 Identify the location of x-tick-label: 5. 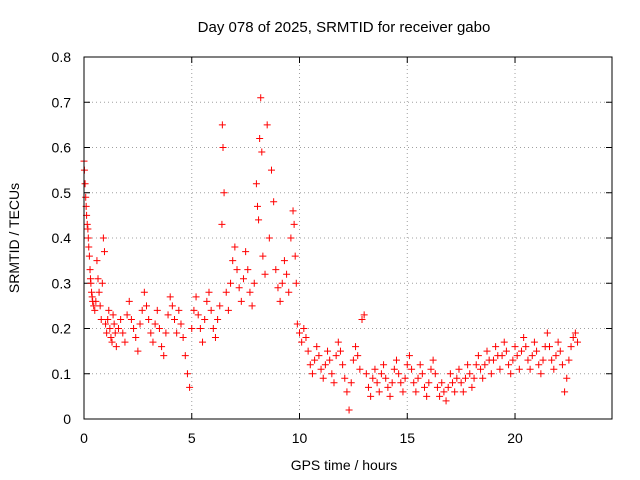
(192, 438).